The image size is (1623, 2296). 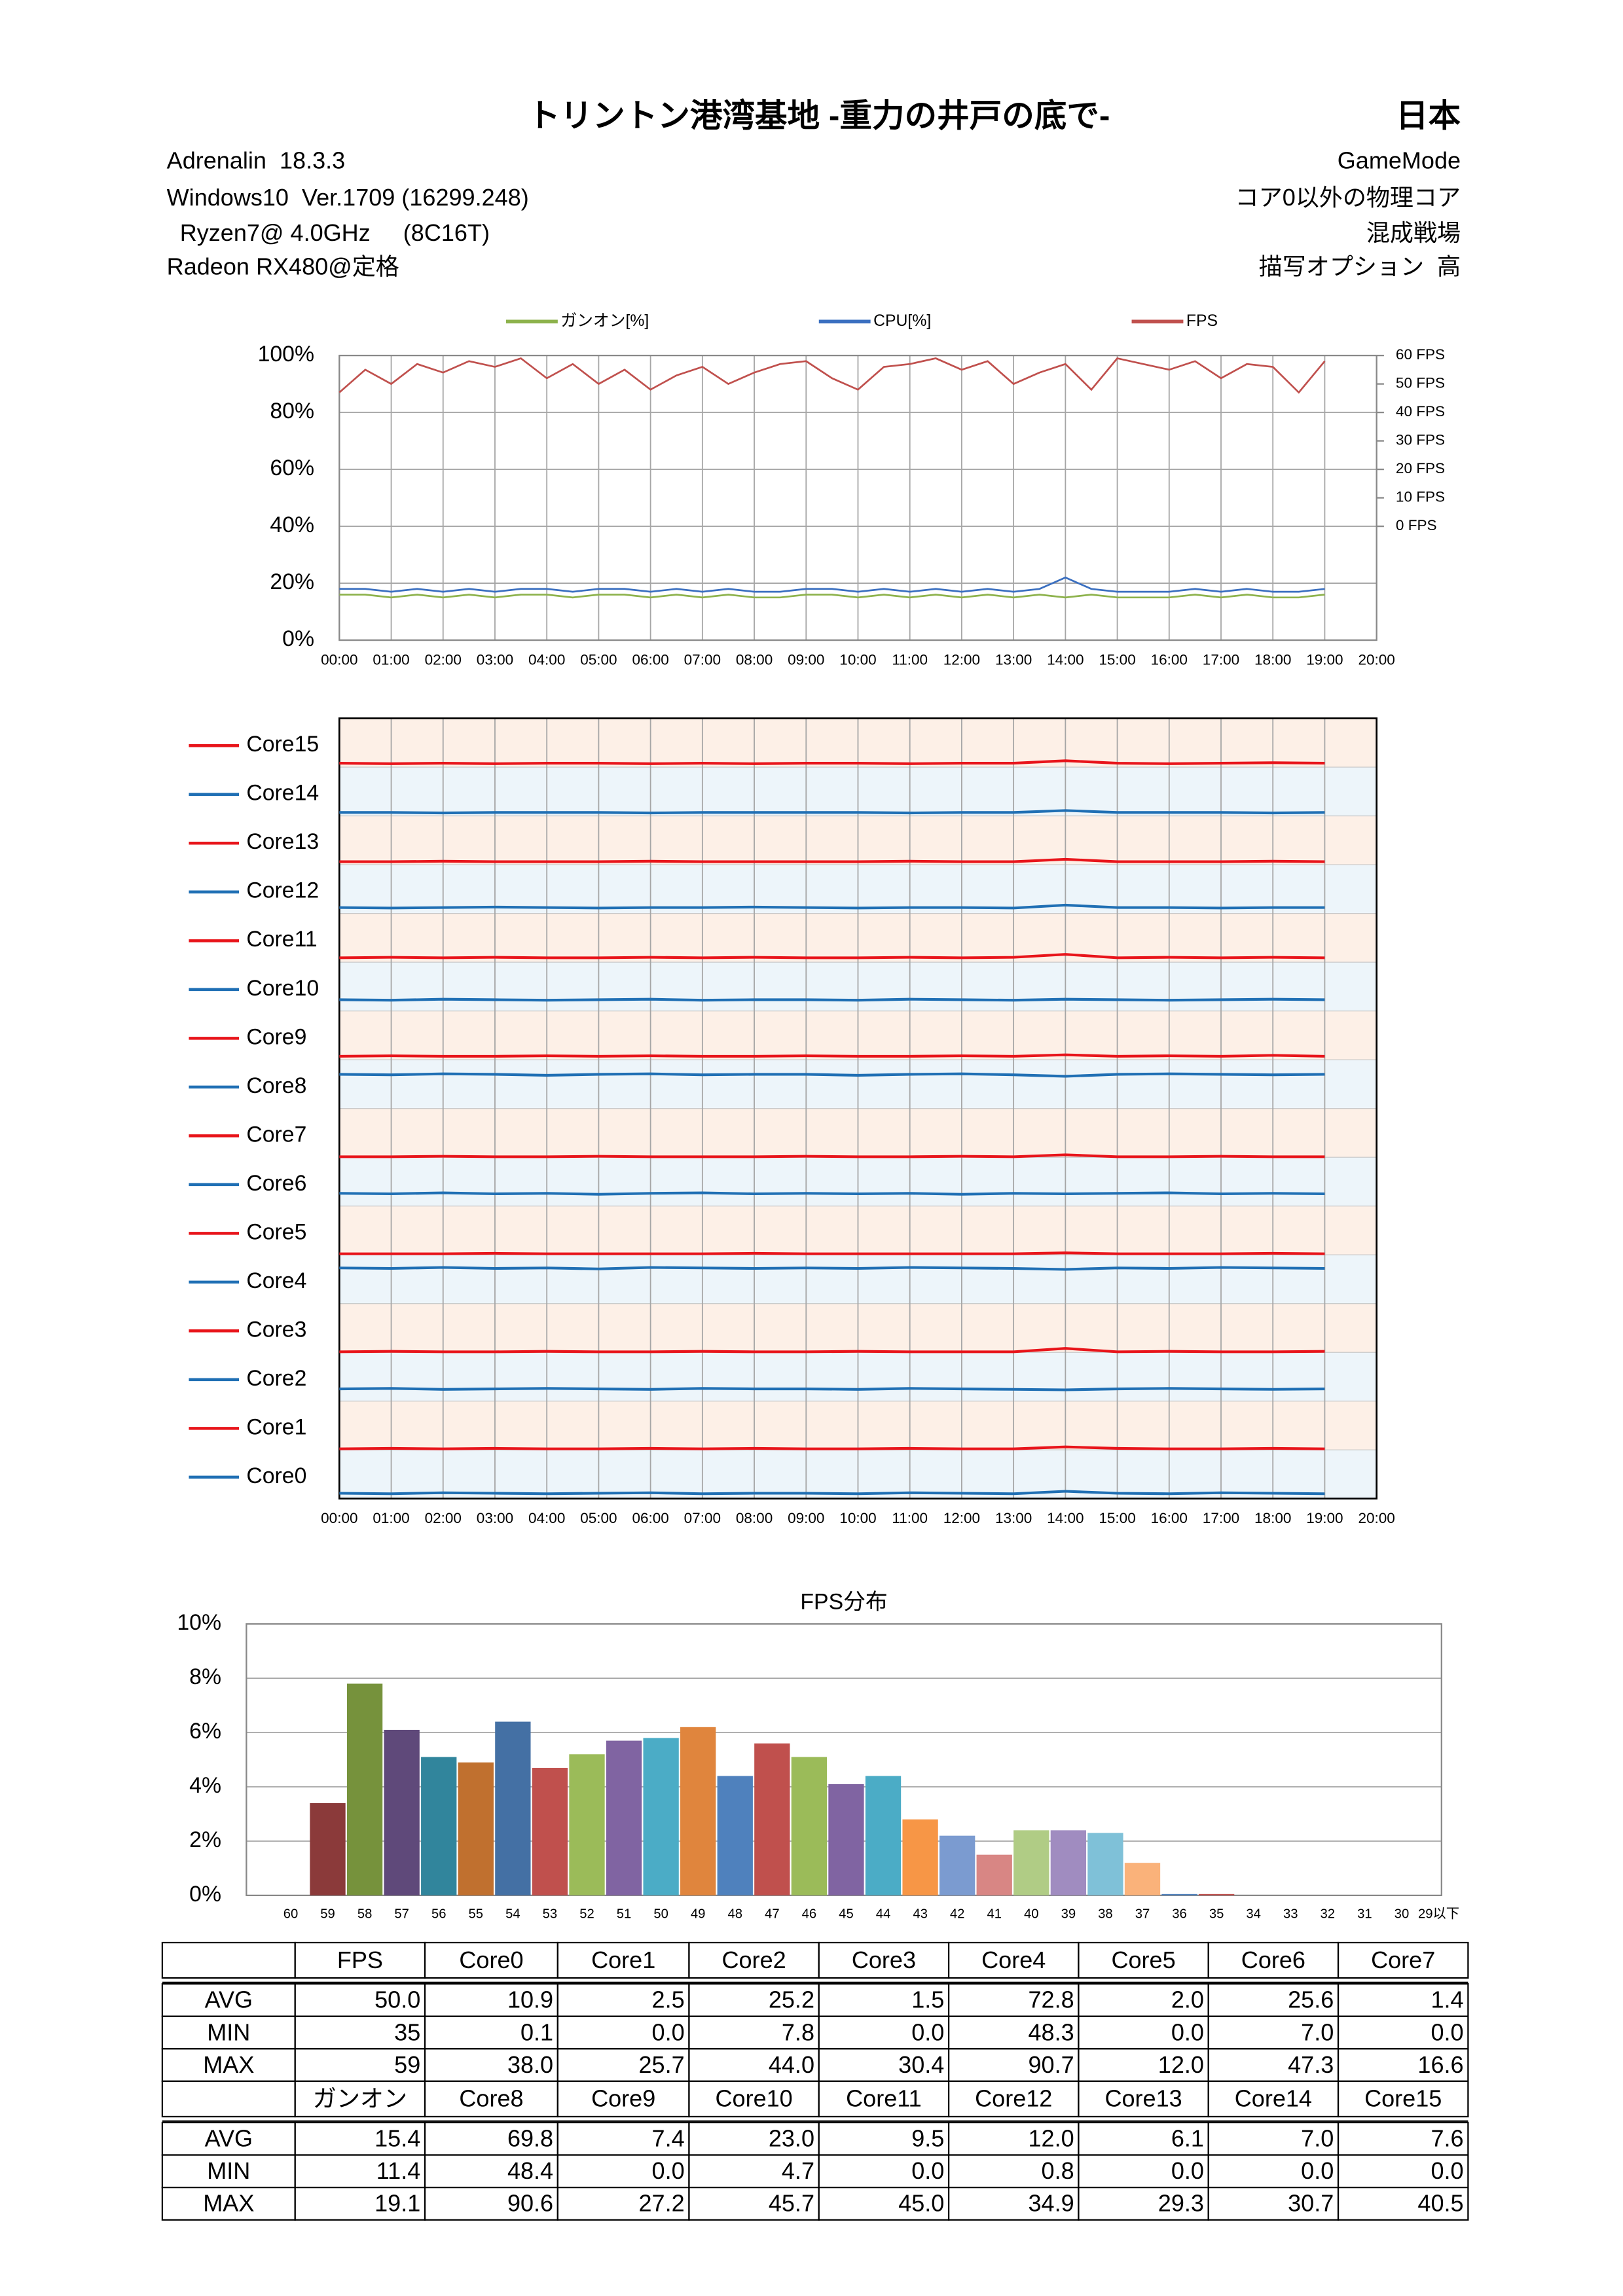 What do you see at coordinates (348, 197) in the screenshot?
I see `info-left: Windows10 Ver.1709 (16299.248)` at bounding box center [348, 197].